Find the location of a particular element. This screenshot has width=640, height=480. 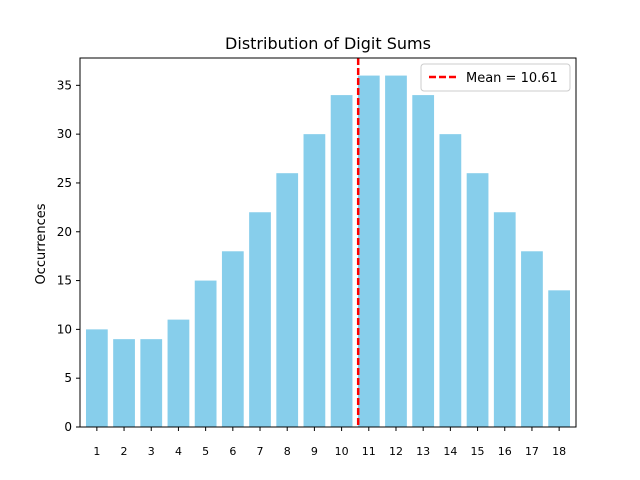

y-tick-label-30: 30 is located at coordinates (64, 134).